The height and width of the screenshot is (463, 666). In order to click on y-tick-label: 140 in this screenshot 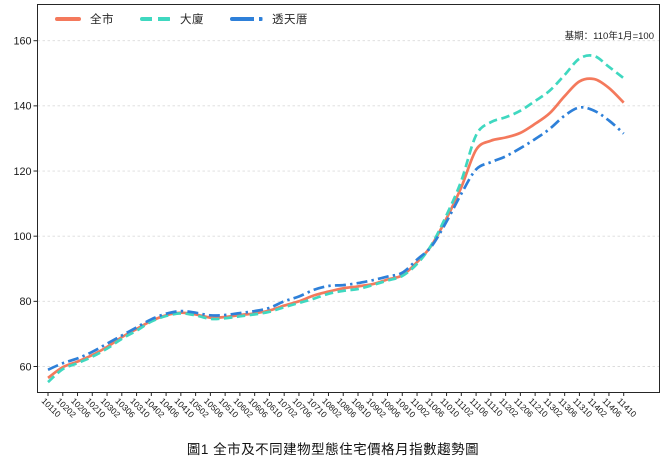, I will do `click(22, 107)`.